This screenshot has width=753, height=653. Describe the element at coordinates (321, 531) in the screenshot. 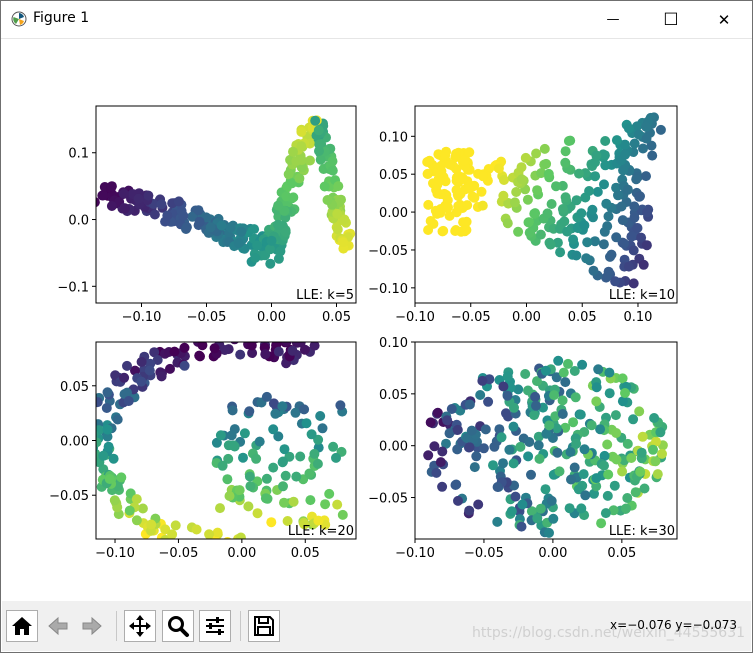

I see `subplot-annotation: LLE: k=20` at that location.